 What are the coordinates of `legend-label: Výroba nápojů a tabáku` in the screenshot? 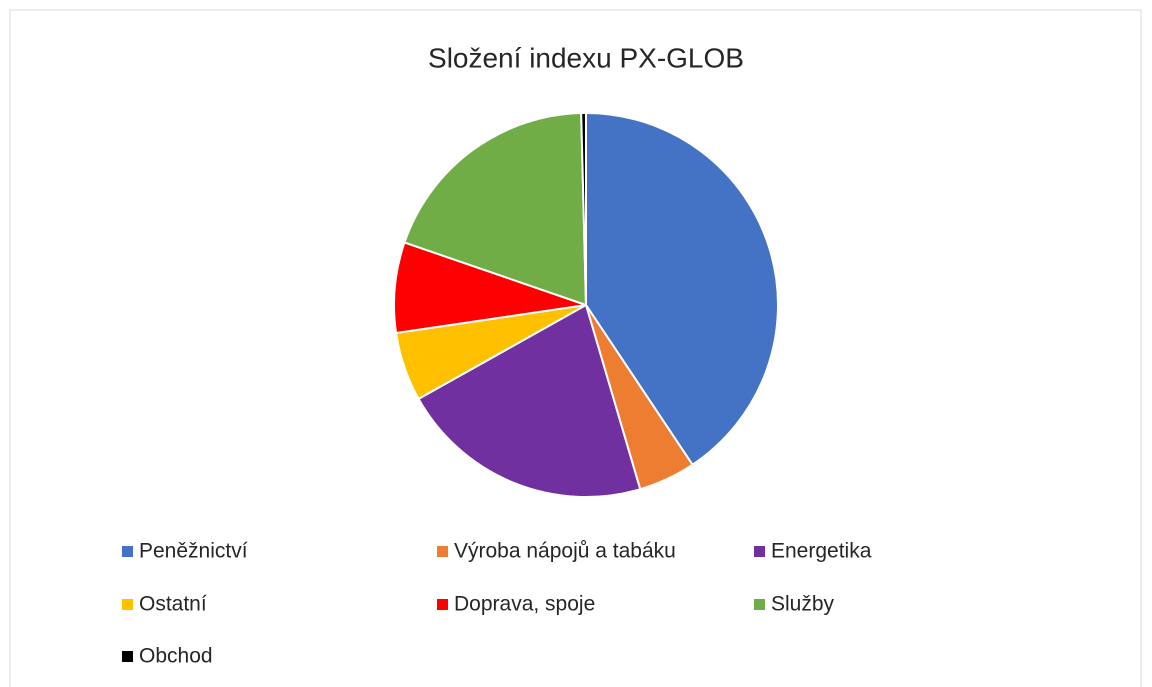 It's located at (565, 551).